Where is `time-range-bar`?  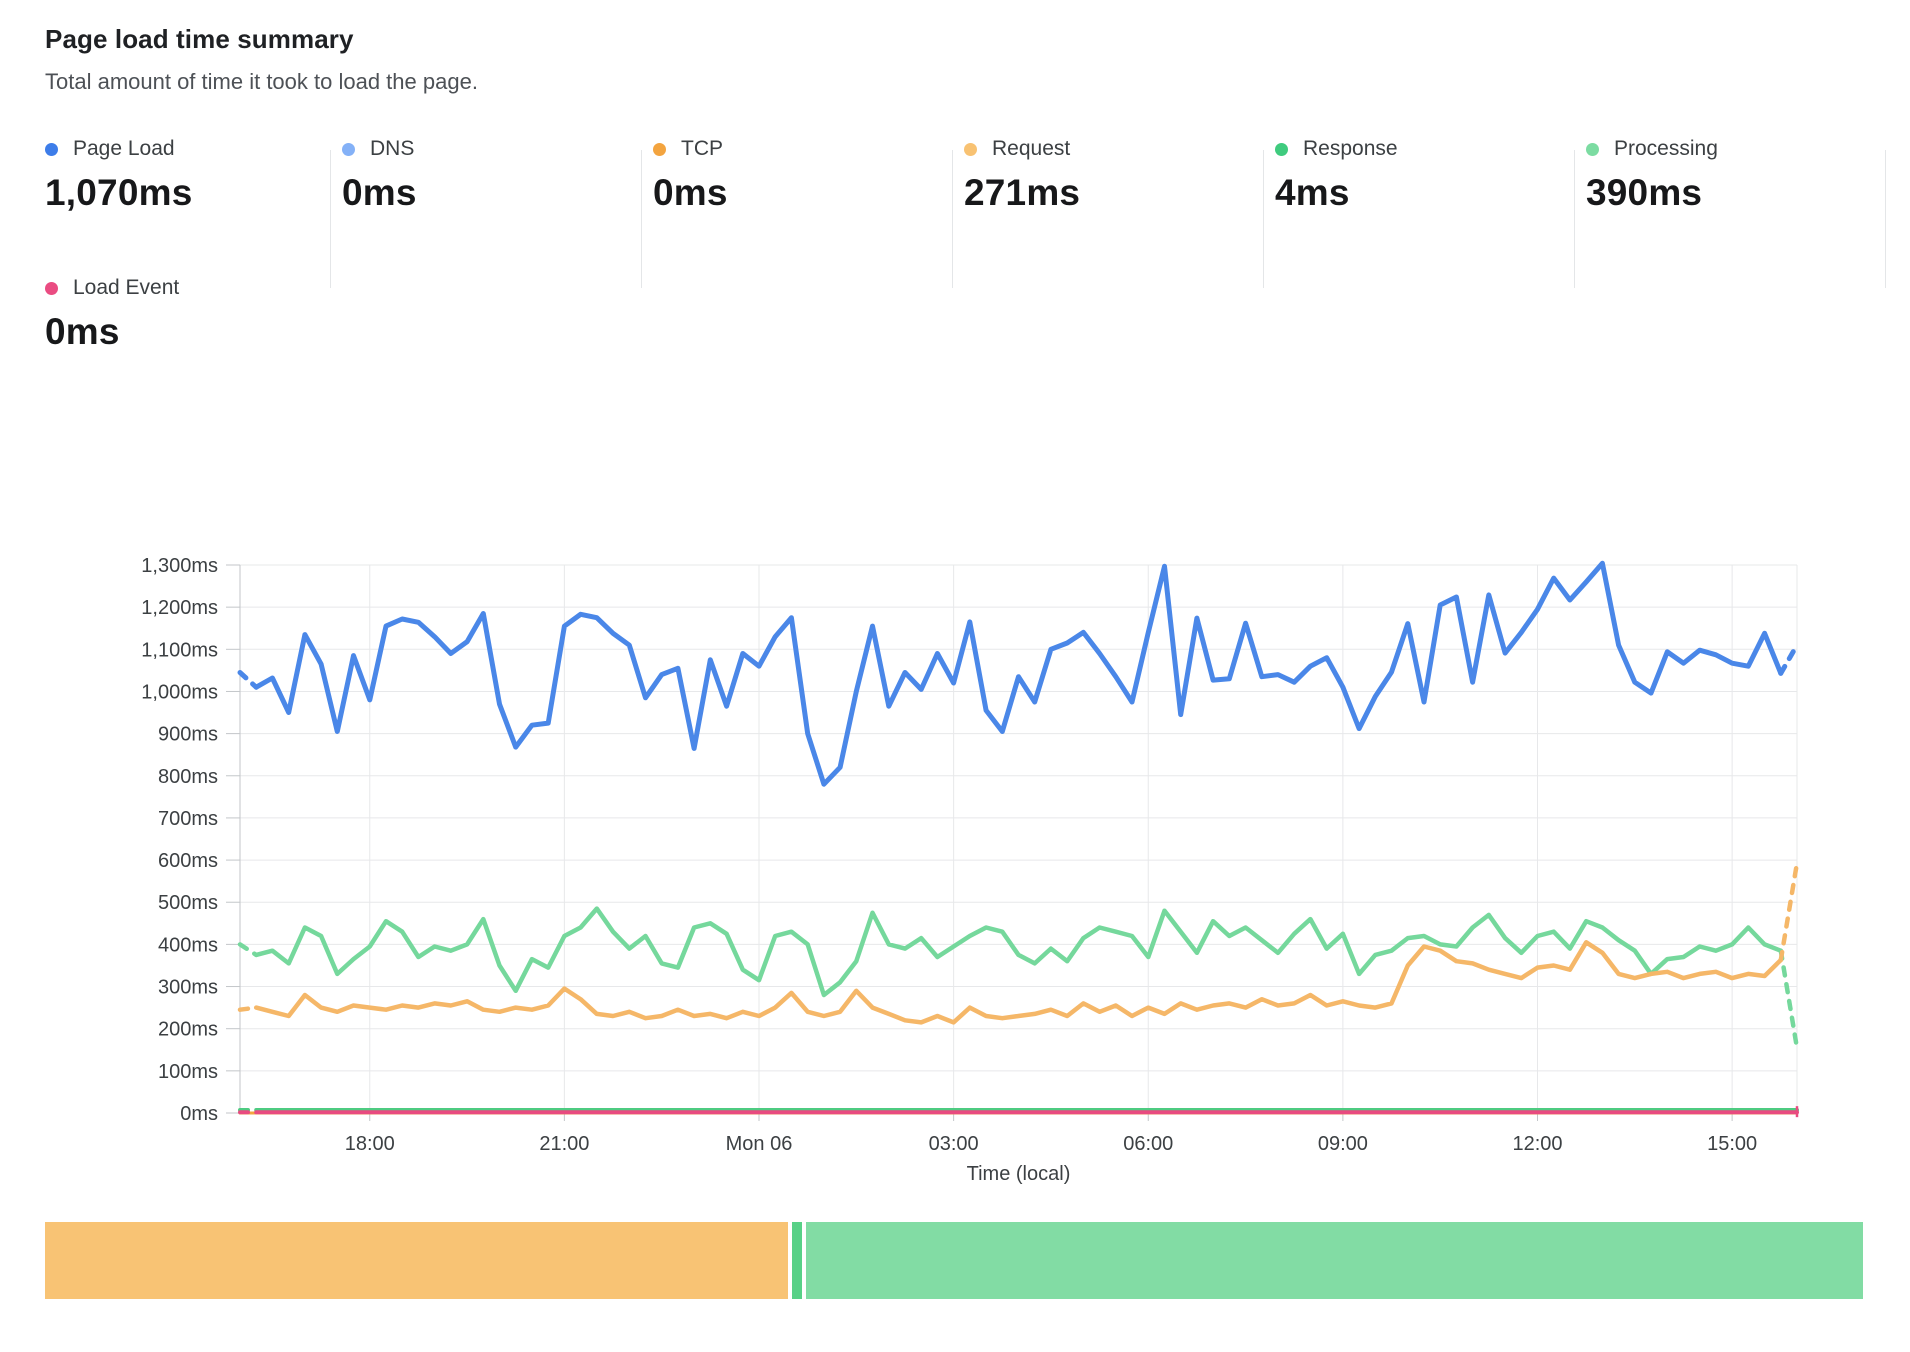
time-range-bar is located at coordinates (954, 1260).